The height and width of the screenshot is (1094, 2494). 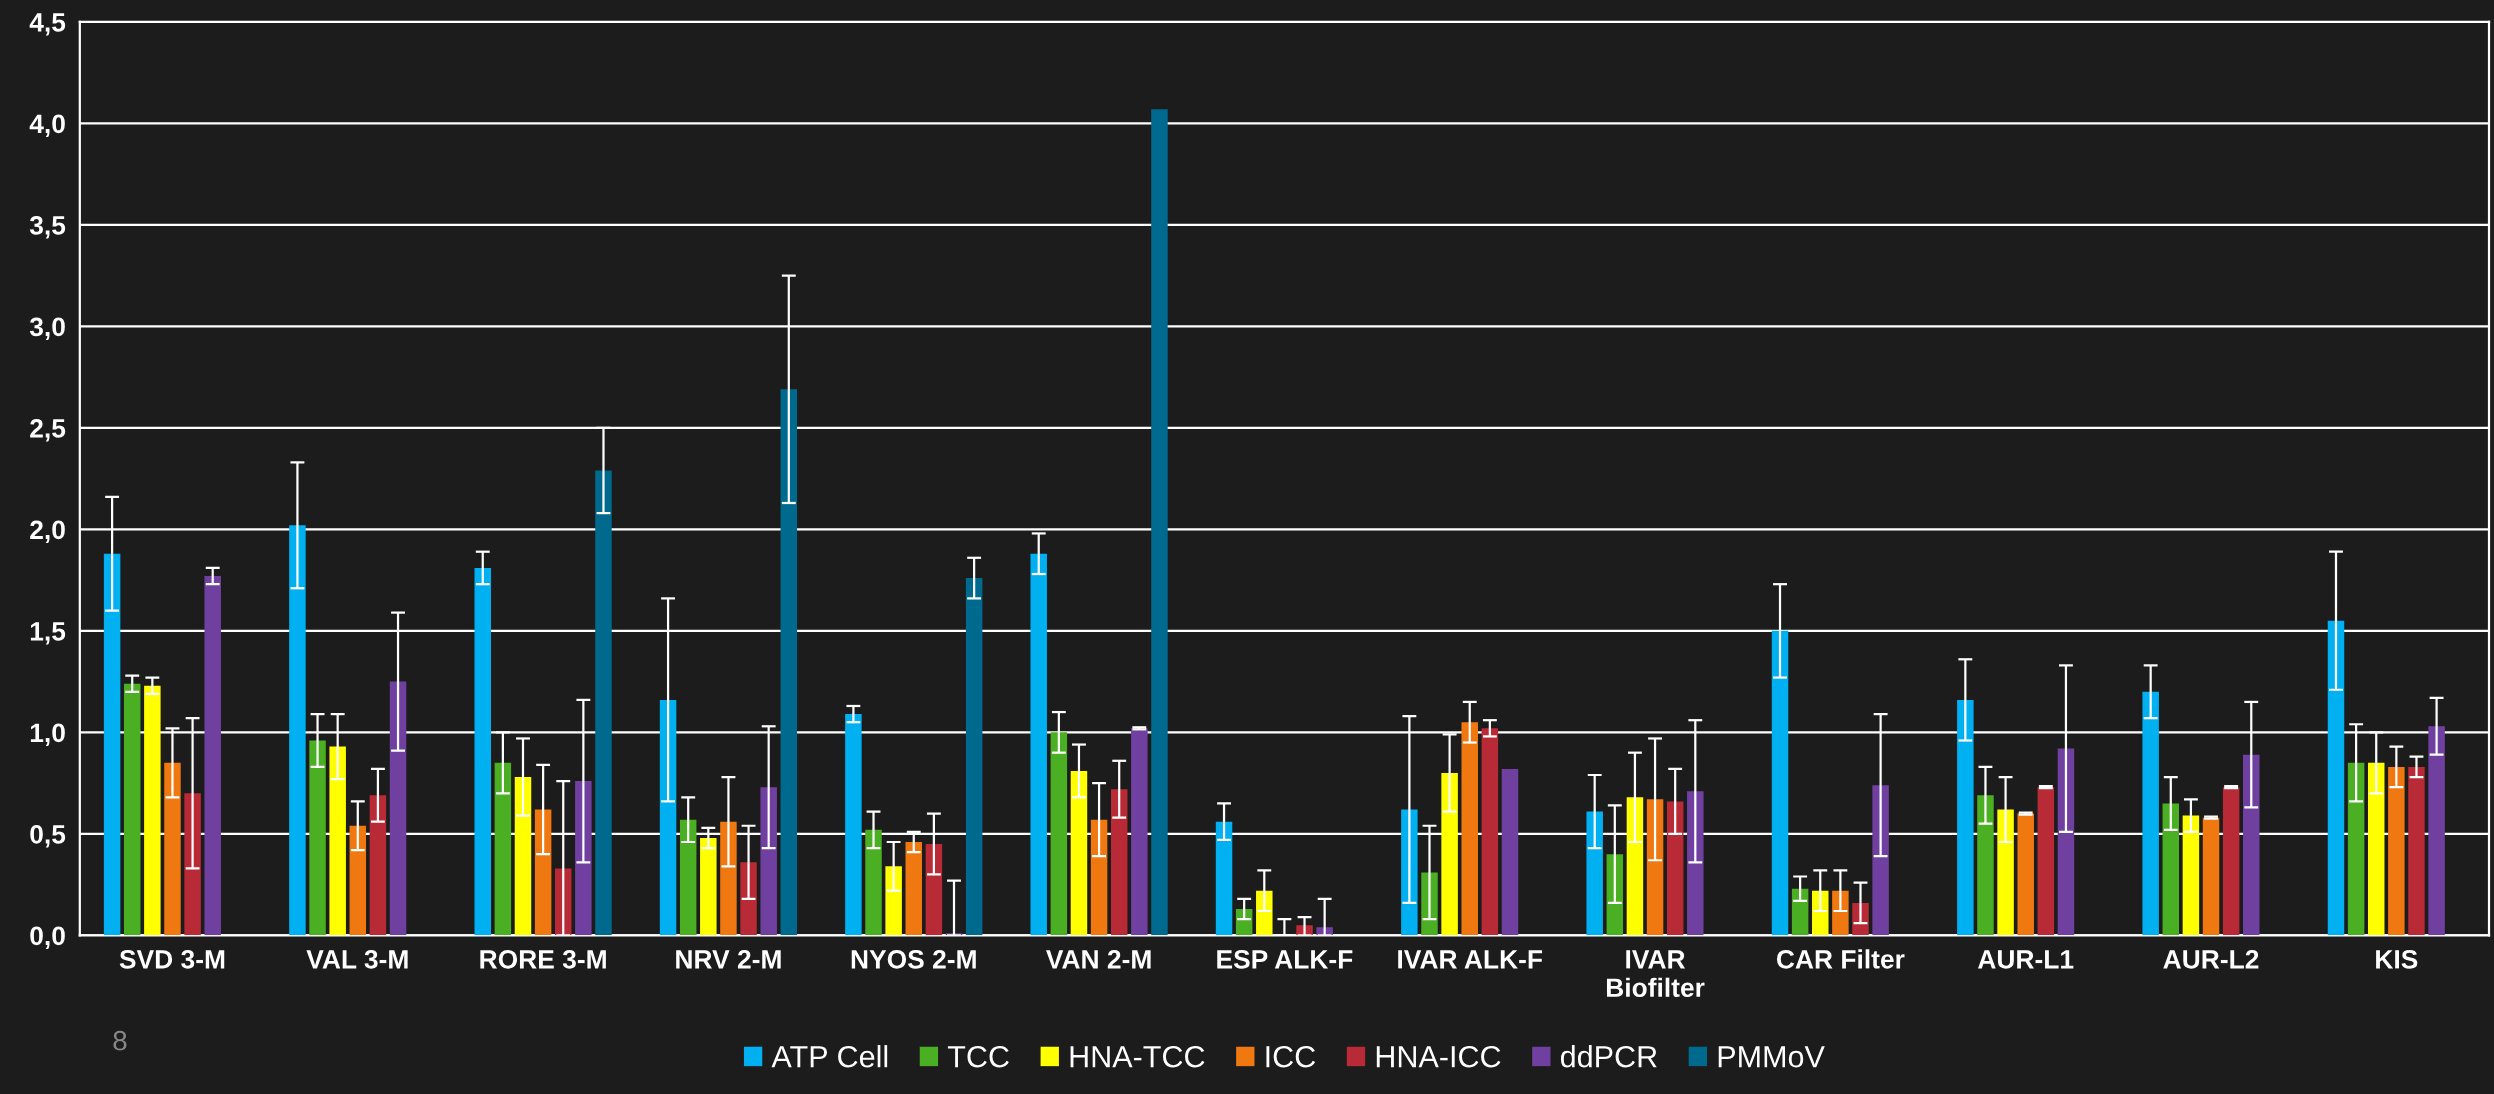 I want to click on x-tick-label: CAR Filter, so click(x=1840, y=959).